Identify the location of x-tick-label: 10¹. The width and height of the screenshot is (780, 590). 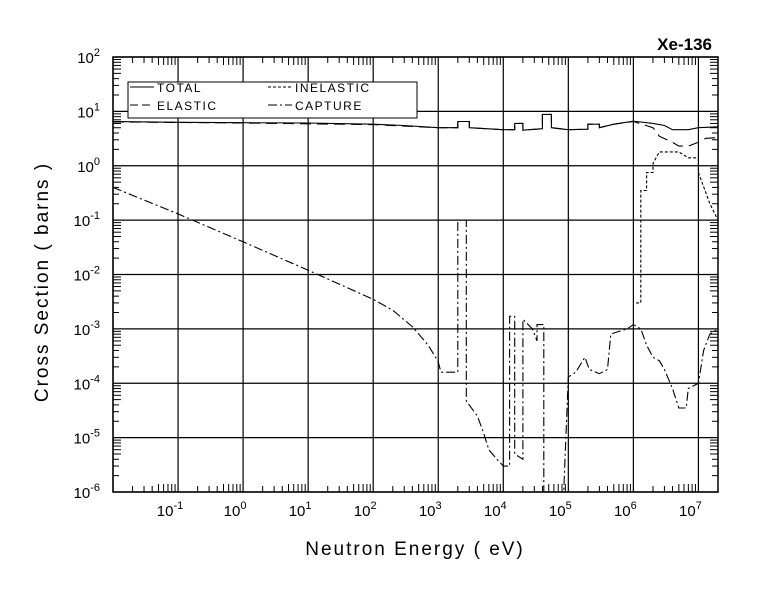
(300, 510).